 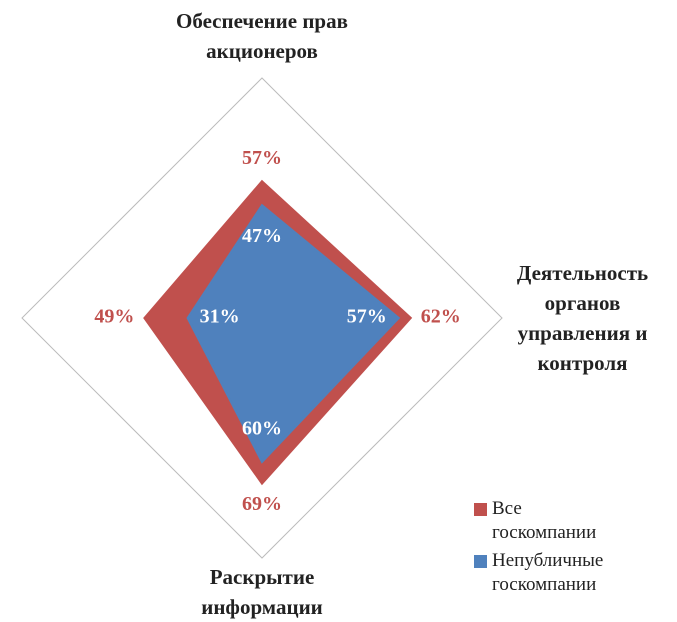 What do you see at coordinates (114, 317) in the screenshot?
I see `data-label: 49%` at bounding box center [114, 317].